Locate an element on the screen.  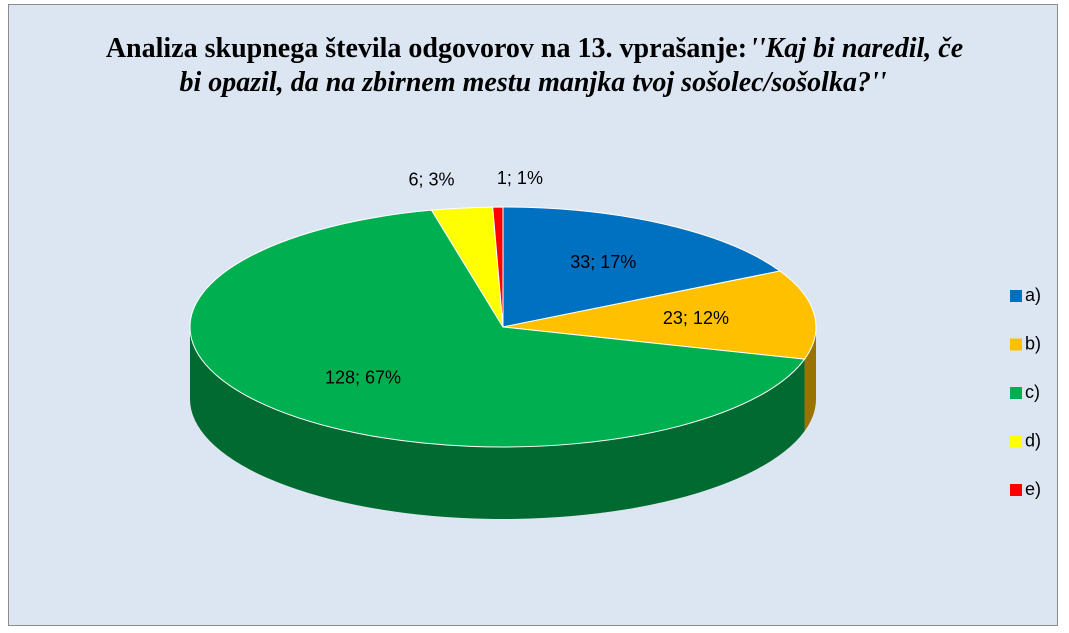
legend-label: c) is located at coordinates (1032, 392).